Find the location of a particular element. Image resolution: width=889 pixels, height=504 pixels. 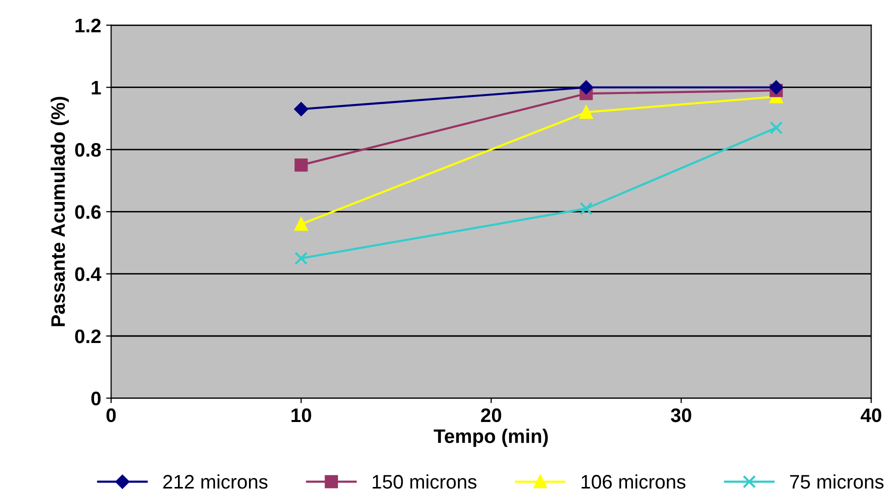

legend-label: 75 microns is located at coordinates (837, 481).